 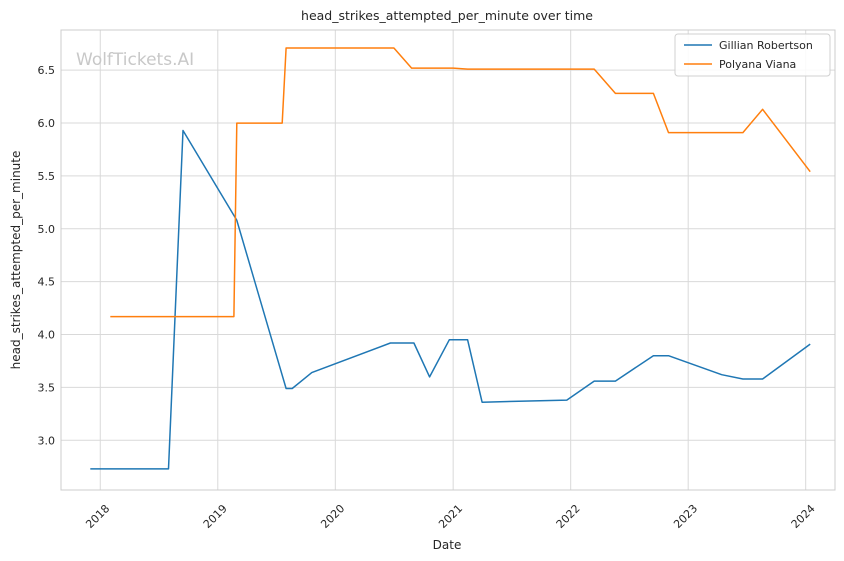 I want to click on watermark-text: WolfTickets.AI, so click(x=135, y=60).